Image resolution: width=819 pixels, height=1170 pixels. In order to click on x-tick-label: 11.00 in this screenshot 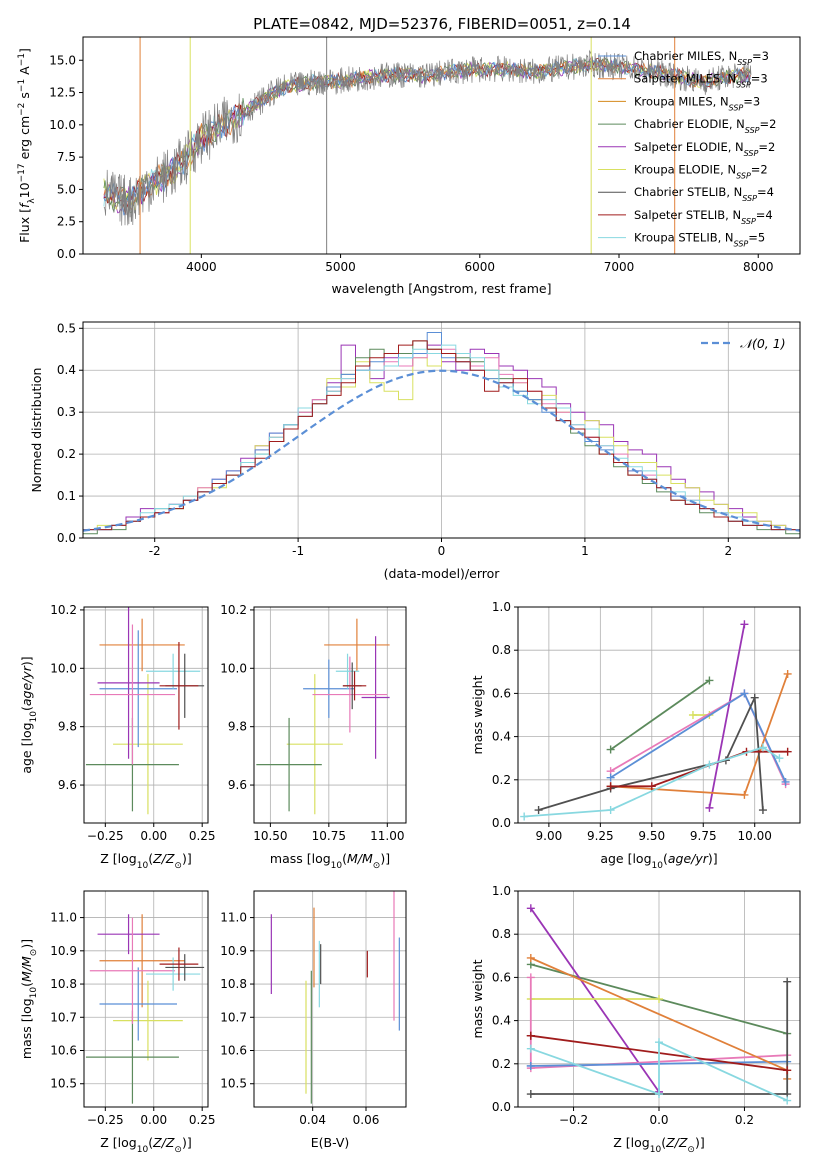, I will do `click(387, 836)`.